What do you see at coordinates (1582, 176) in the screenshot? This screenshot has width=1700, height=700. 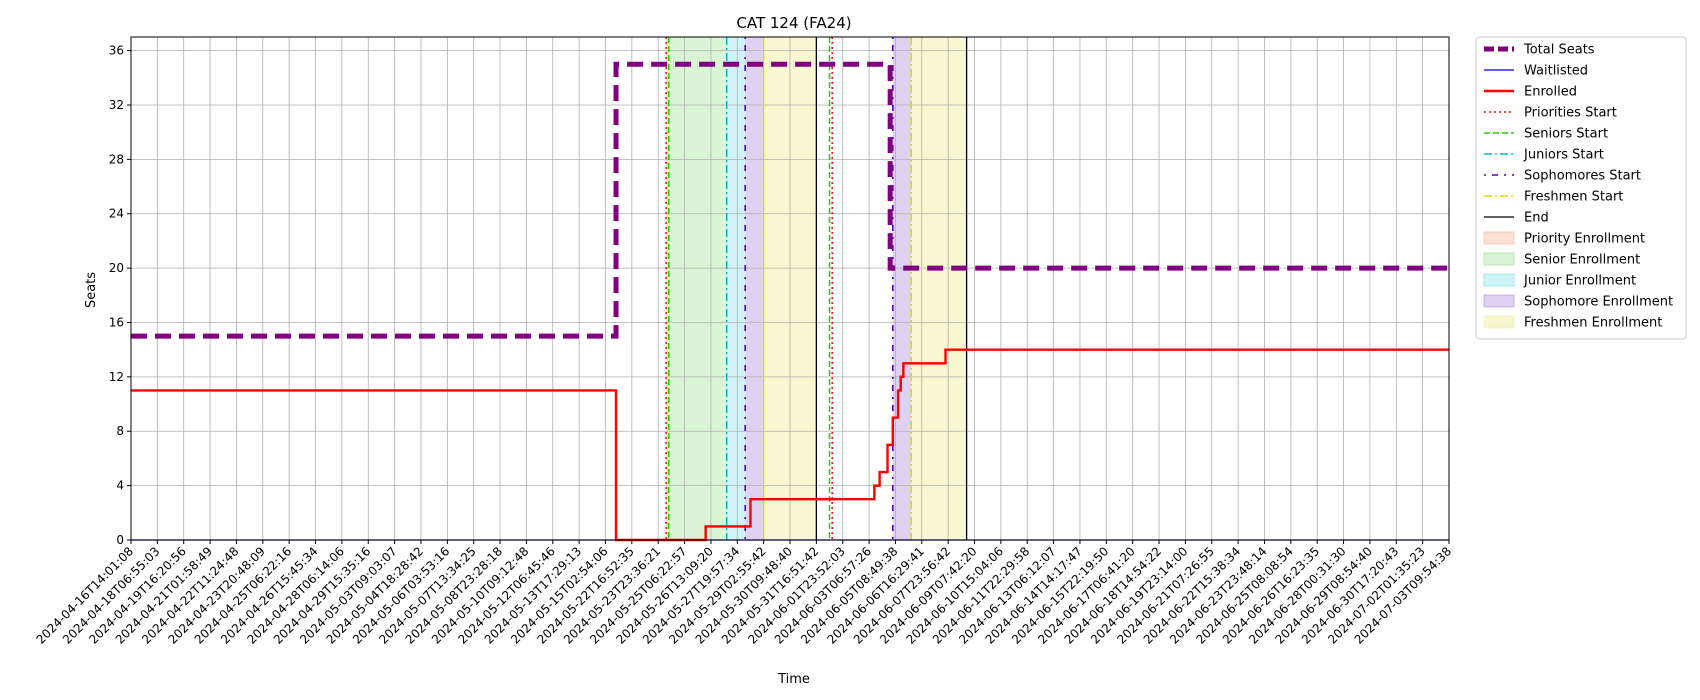 I see `legend-item-label: Sophomores Start` at bounding box center [1582, 176].